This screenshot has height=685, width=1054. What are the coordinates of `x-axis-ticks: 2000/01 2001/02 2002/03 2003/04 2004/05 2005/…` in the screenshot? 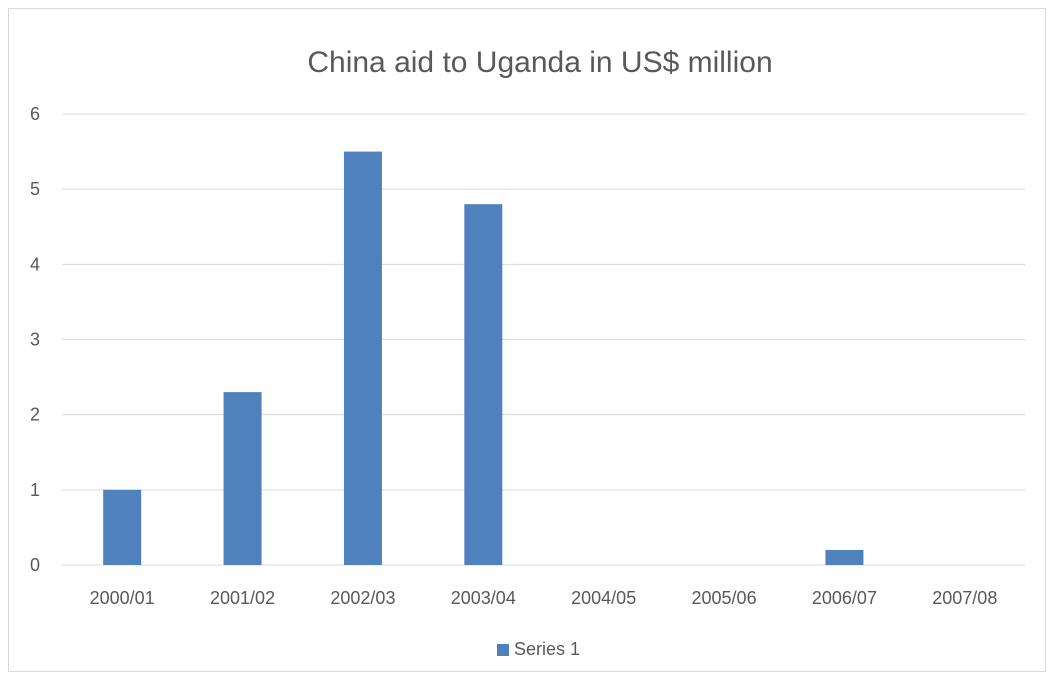 It's located at (544, 598).